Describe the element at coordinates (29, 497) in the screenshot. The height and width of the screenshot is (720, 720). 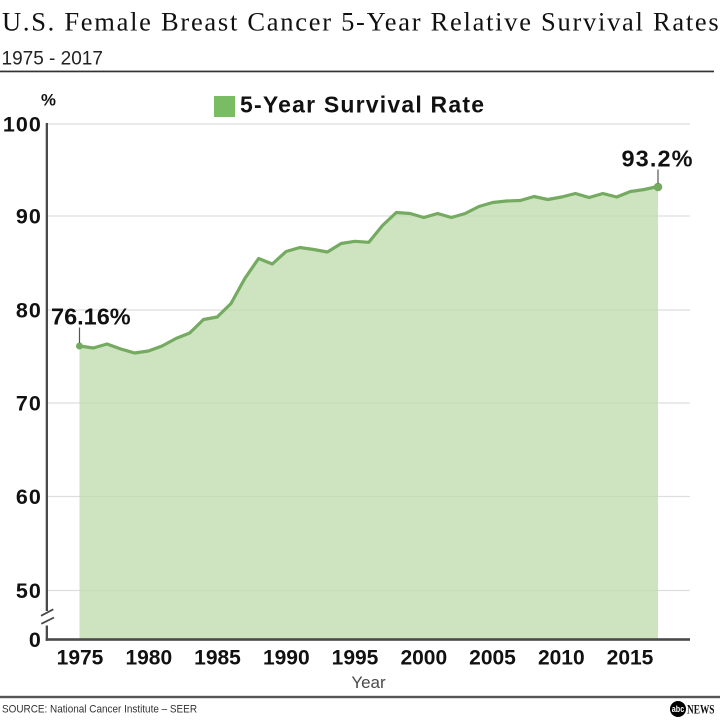
I see `svg-text: 60` at that location.